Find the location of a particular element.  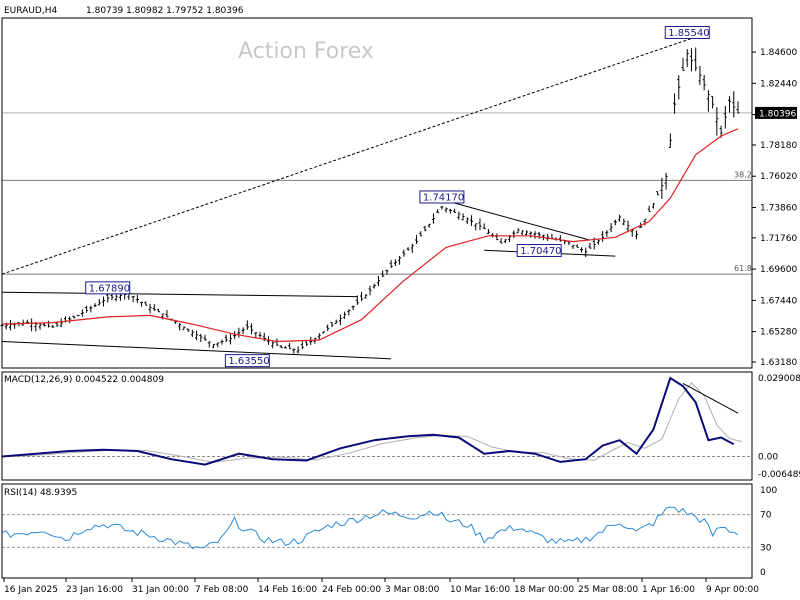

price-tick-label: 1.73860 is located at coordinates (778, 208).